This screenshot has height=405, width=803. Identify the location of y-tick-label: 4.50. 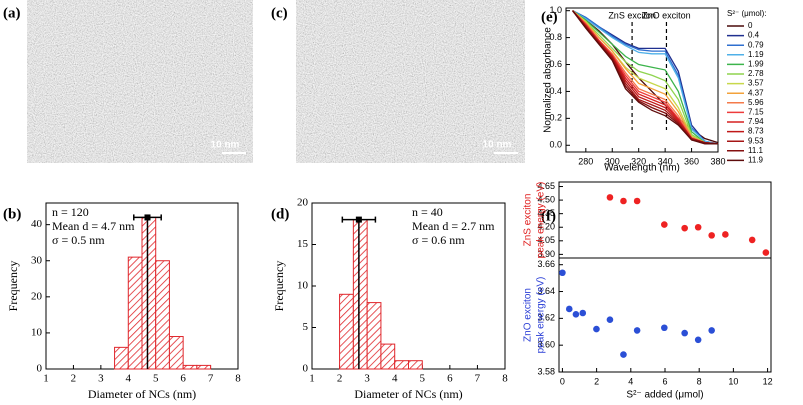
(546, 199).